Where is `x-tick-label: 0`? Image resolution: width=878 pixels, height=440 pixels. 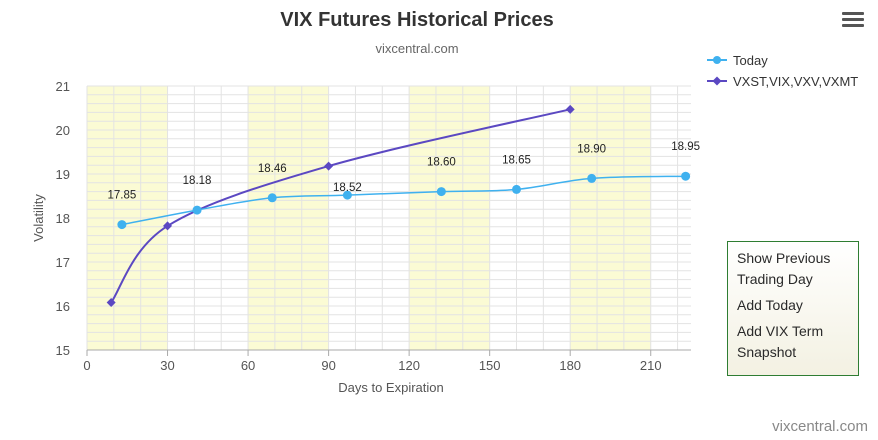 x-tick-label: 0 is located at coordinates (86, 365).